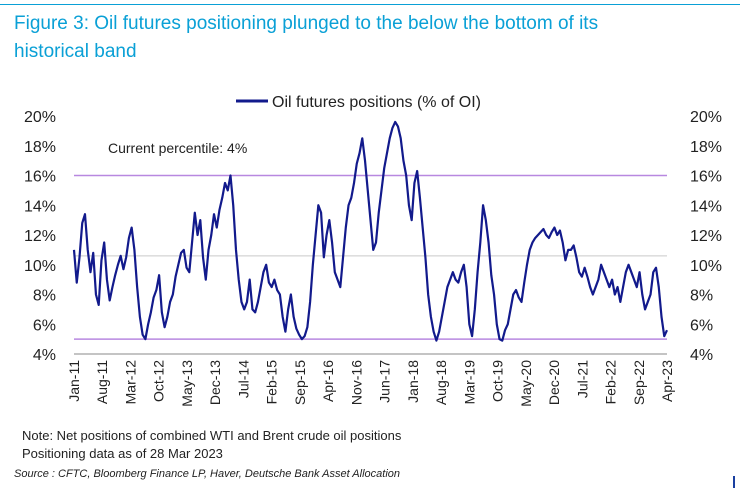  Describe the element at coordinates (40, 117) in the screenshot. I see `y-tick-left: 20%` at that location.